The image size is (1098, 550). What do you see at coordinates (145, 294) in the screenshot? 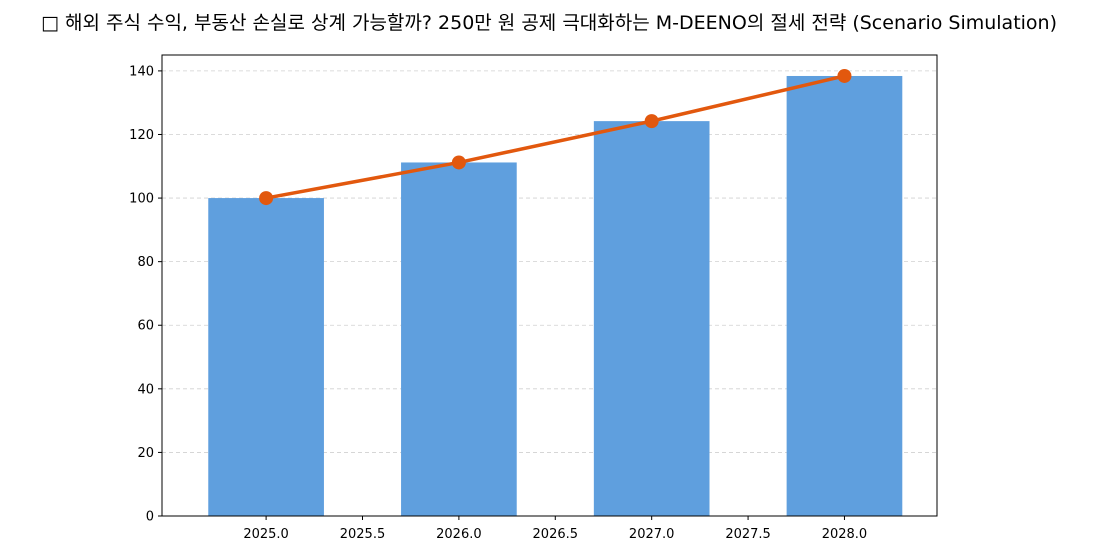
I see `y-axis-ticks: 0 20 40 60 80 100 120 140` at bounding box center [145, 294].